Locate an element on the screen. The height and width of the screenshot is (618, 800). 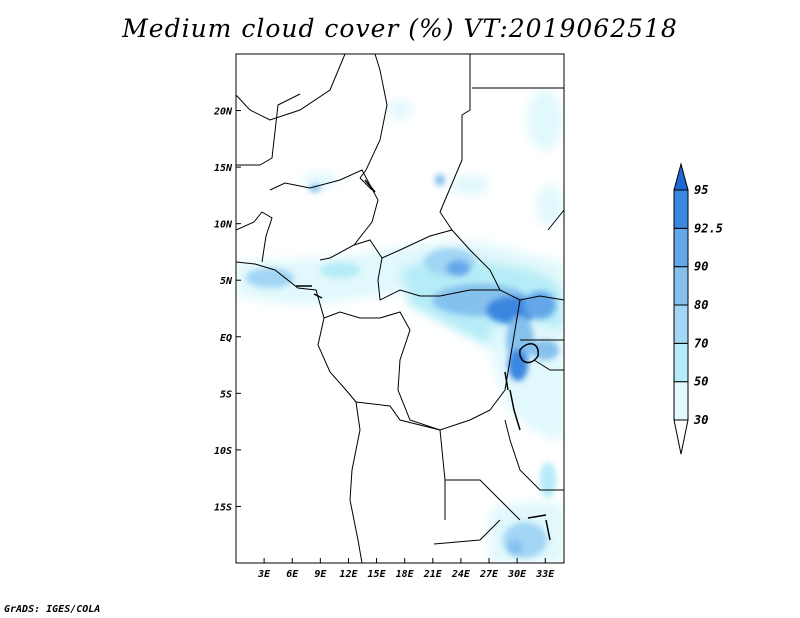
map-title: Medium cloud cover (%) VT:2019062518 is located at coordinates (400, 28).